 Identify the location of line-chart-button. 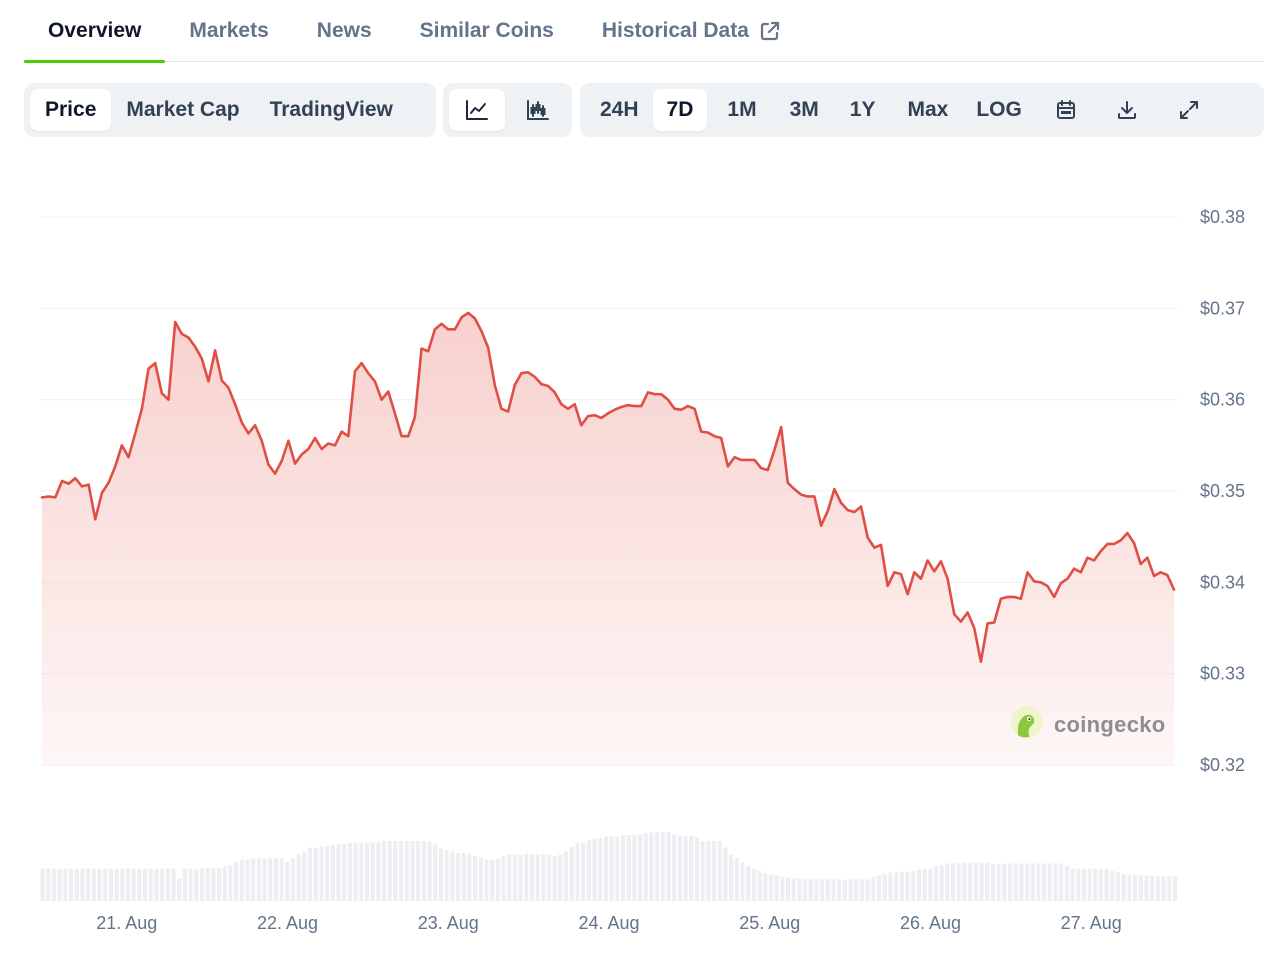
(477, 110).